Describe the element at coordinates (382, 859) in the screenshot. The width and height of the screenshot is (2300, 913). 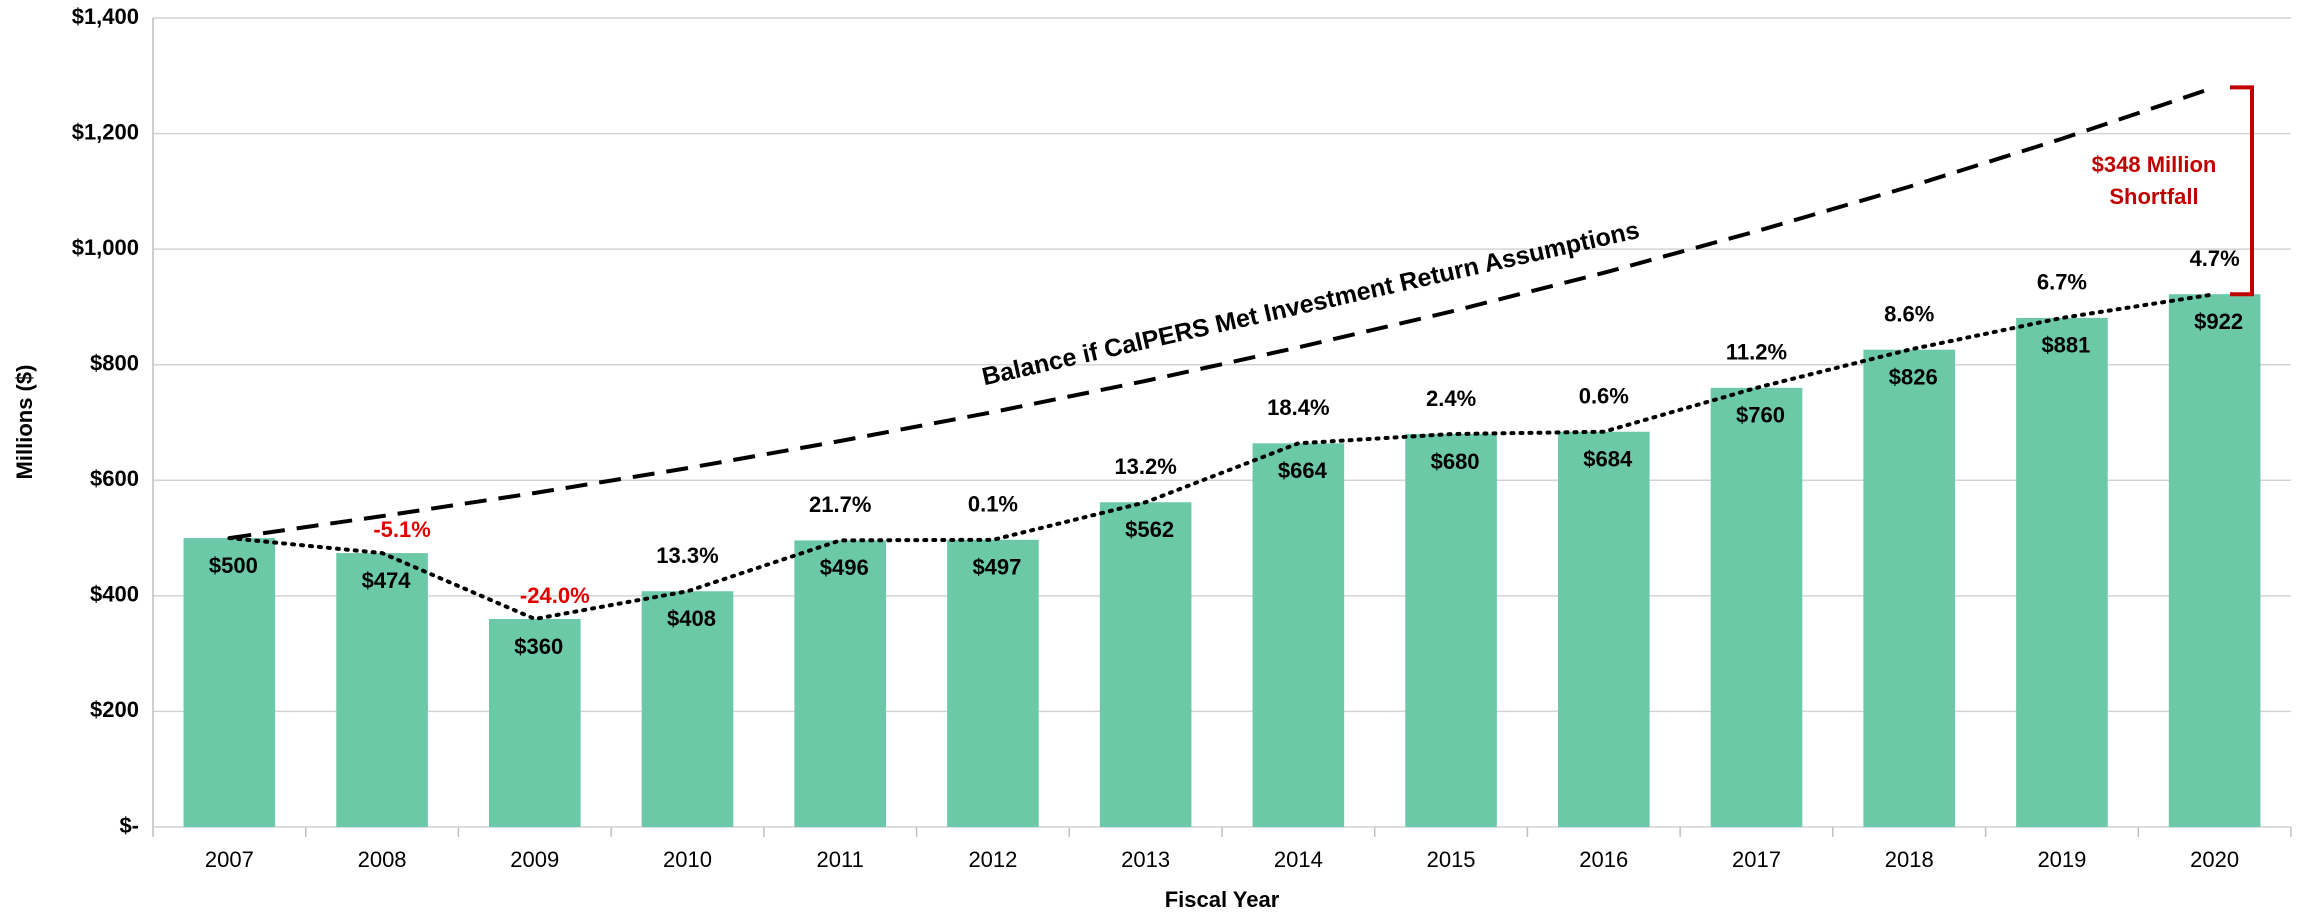
I see `x-tick-label: 2008` at that location.